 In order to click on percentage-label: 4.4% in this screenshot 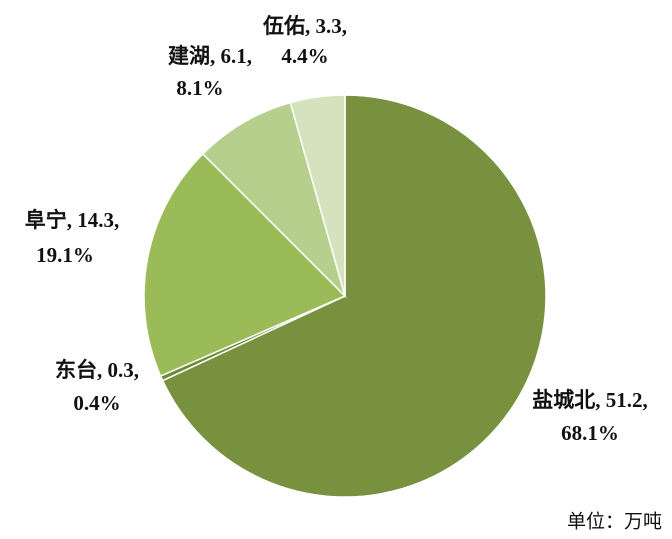, I will do `click(304, 56)`.